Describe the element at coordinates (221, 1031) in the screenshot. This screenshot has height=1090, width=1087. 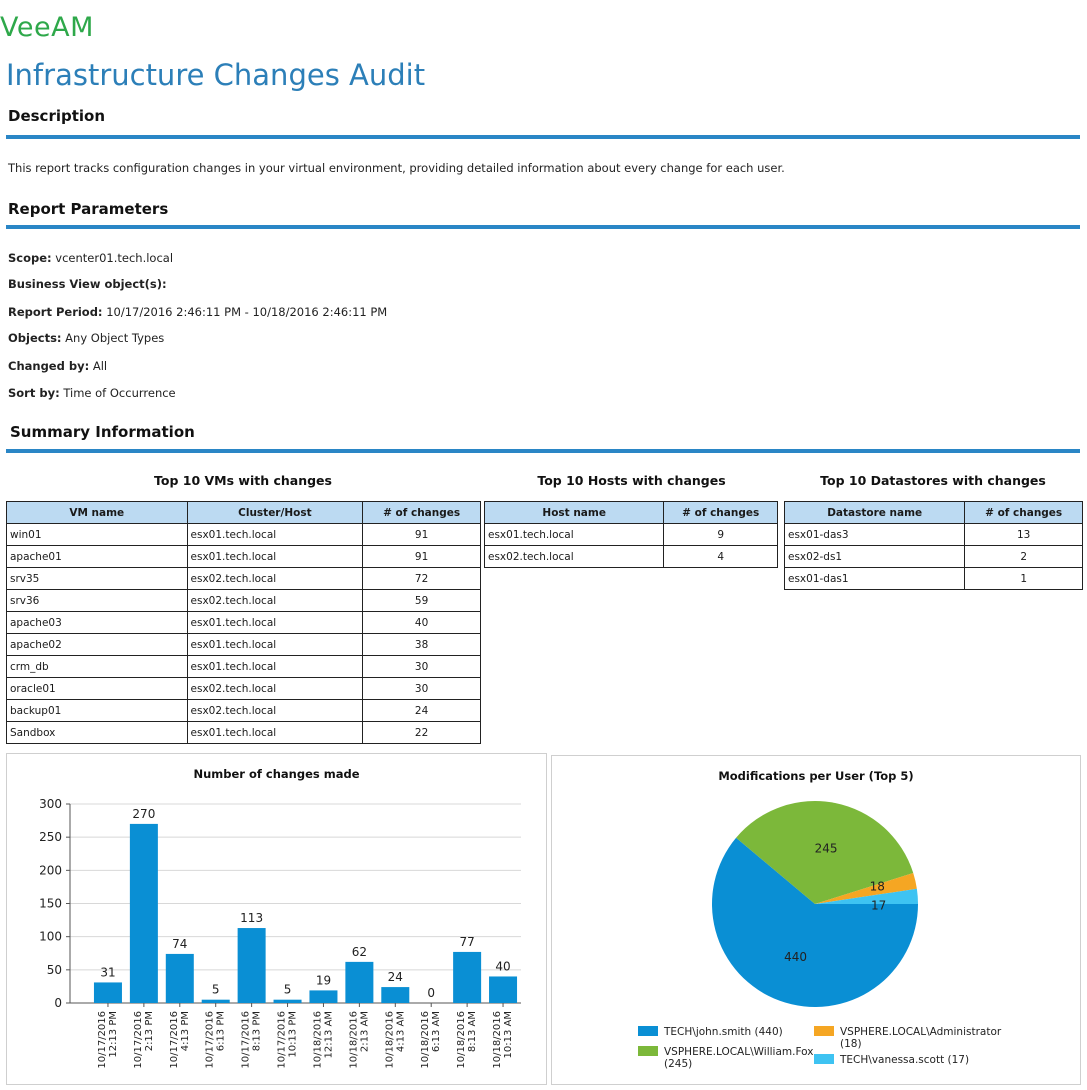
I see `x-tick-label-time: 6:13 PM` at that location.